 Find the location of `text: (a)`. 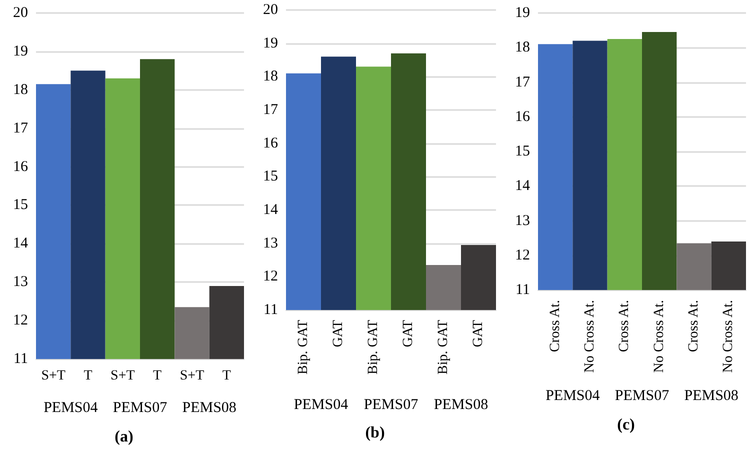

text: (a) is located at coordinates (124, 437).